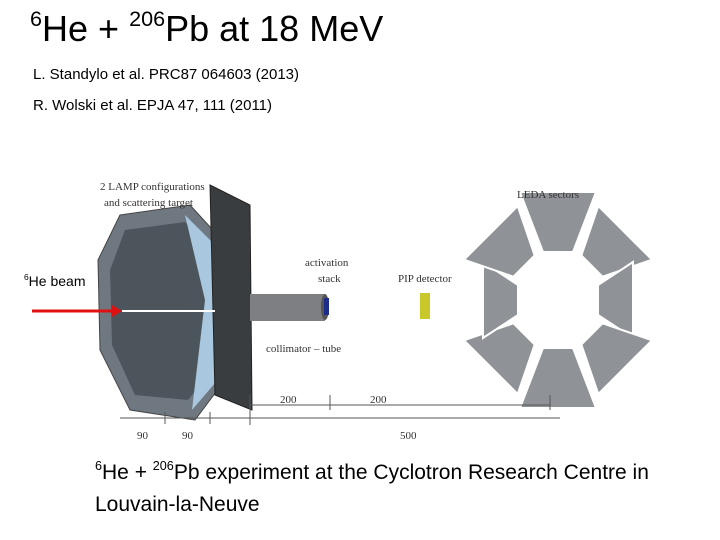 Image resolution: width=720 pixels, height=540 pixels. I want to click on reference: L. Standylo et al. PRC87 064603 (2013), so click(166, 74).